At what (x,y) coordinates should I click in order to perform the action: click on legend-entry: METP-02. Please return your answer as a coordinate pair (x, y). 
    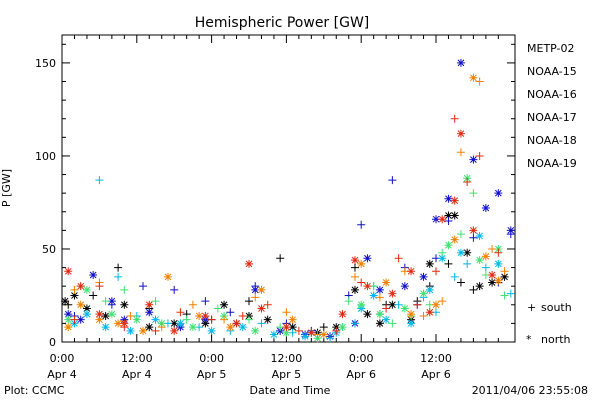
    Looking at the image, I should click on (551, 48).